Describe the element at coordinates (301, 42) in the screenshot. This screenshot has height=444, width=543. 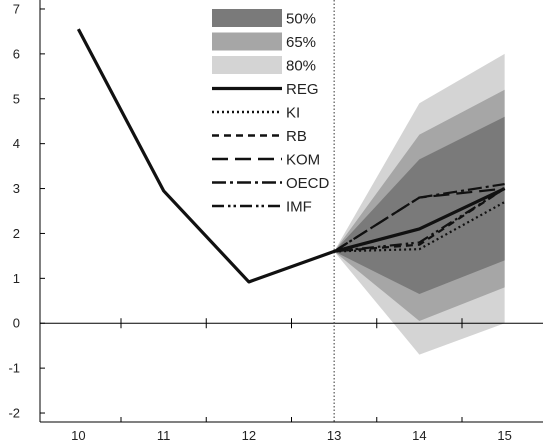
I see `legend-label-65: 65%` at that location.